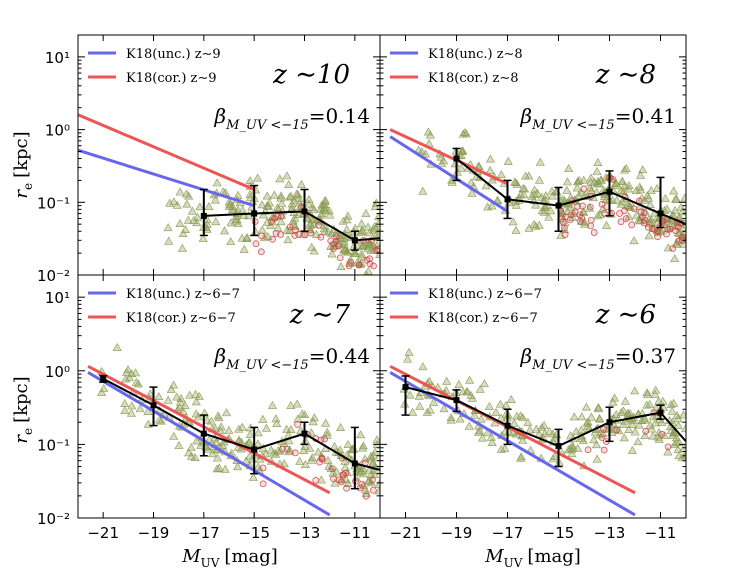 The width and height of the screenshot is (731, 576). I want to click on k18-corrected-line, so click(449, 157).